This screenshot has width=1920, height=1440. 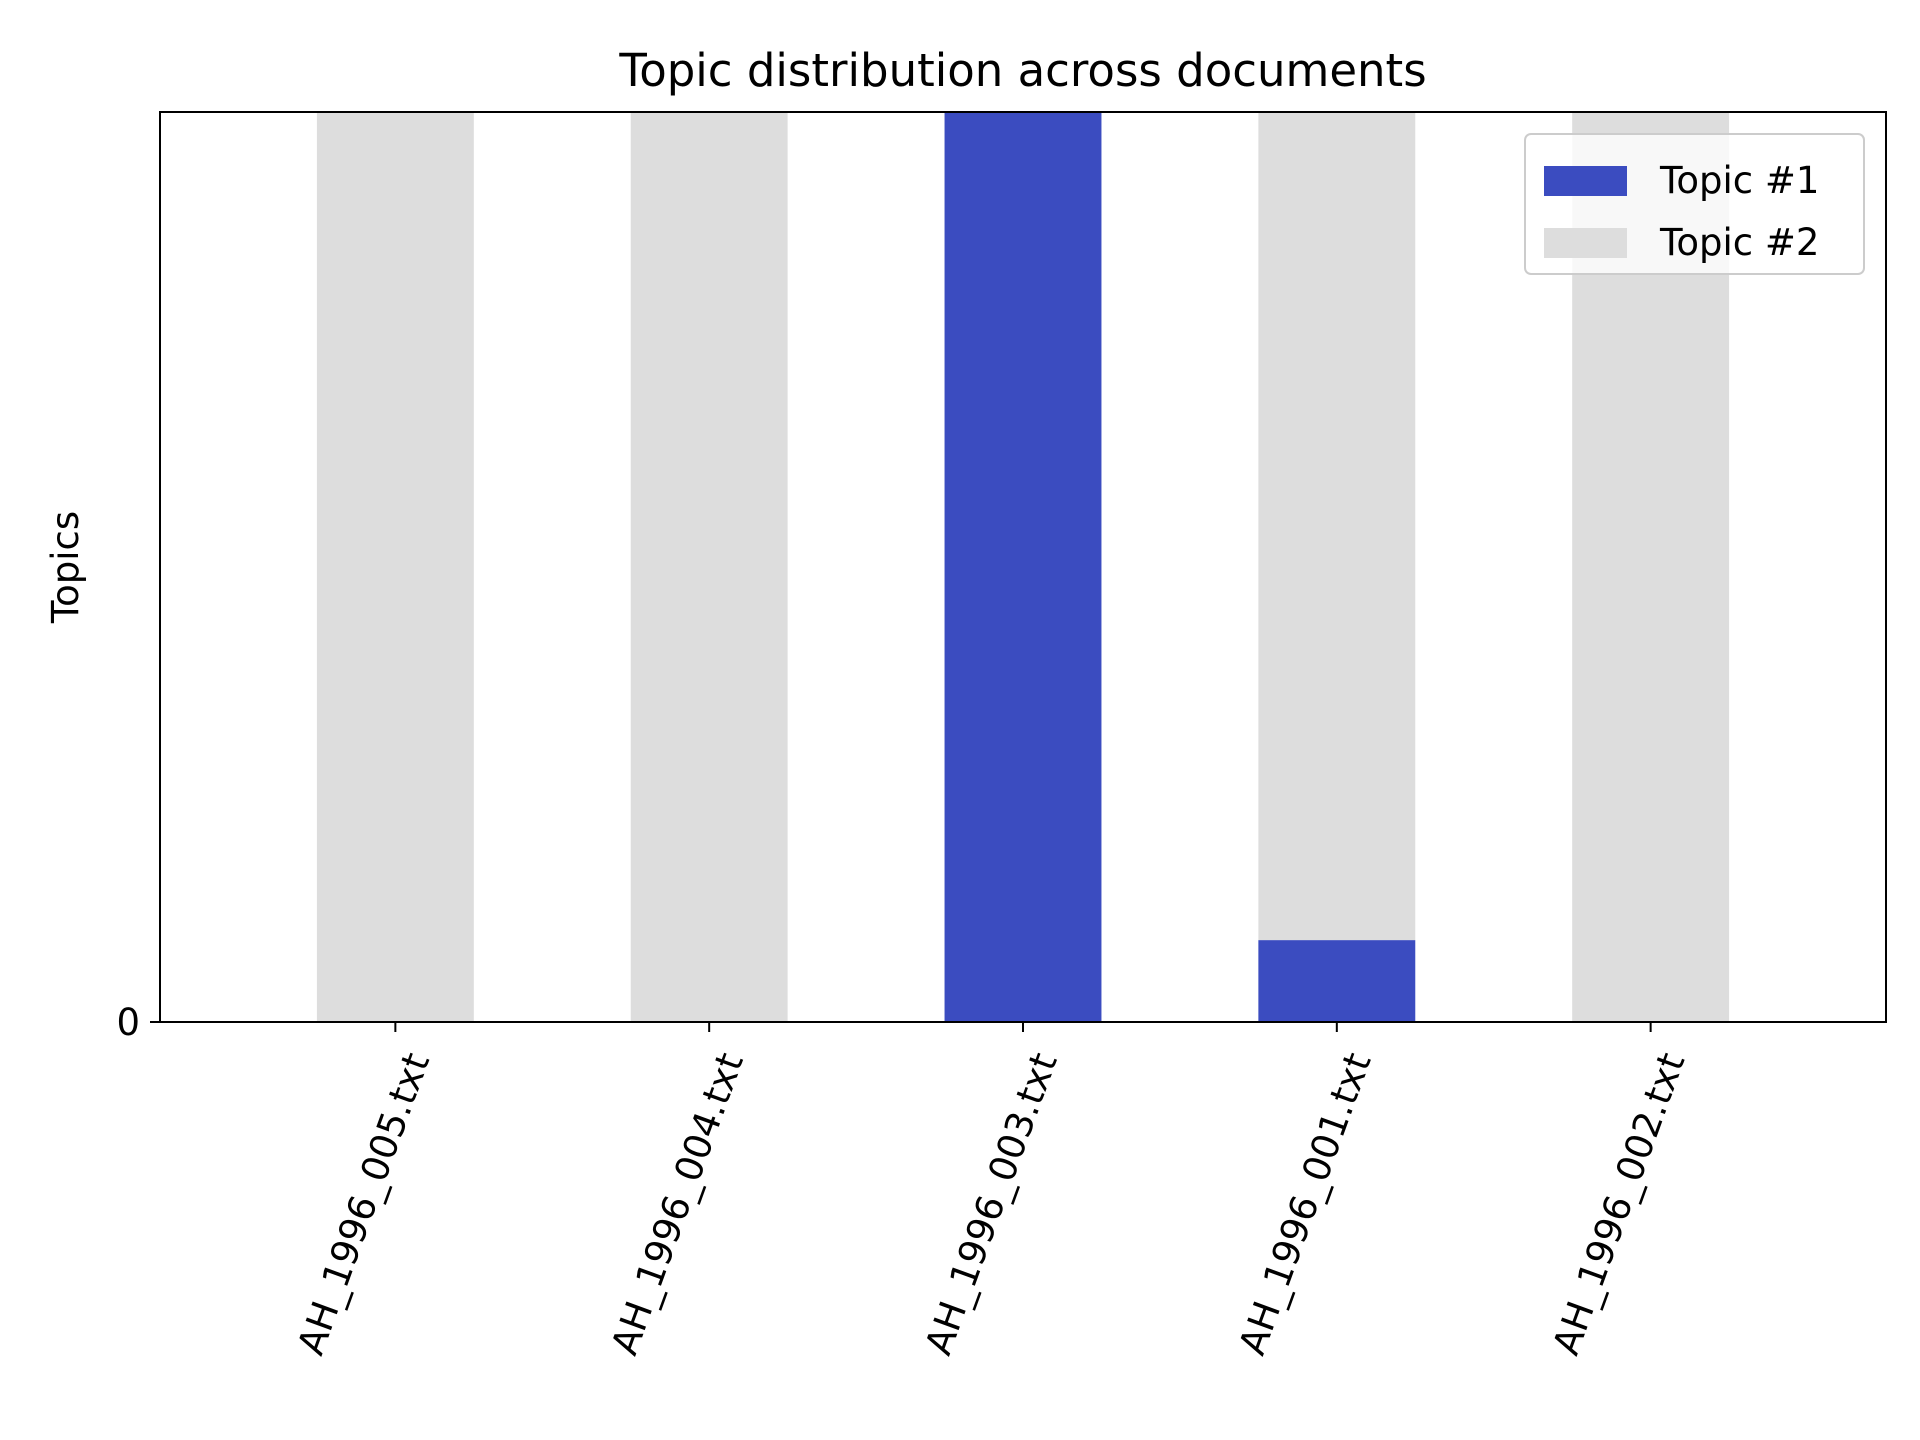 I want to click on legend-label-topic-1: Topic #1, so click(x=1739, y=180).